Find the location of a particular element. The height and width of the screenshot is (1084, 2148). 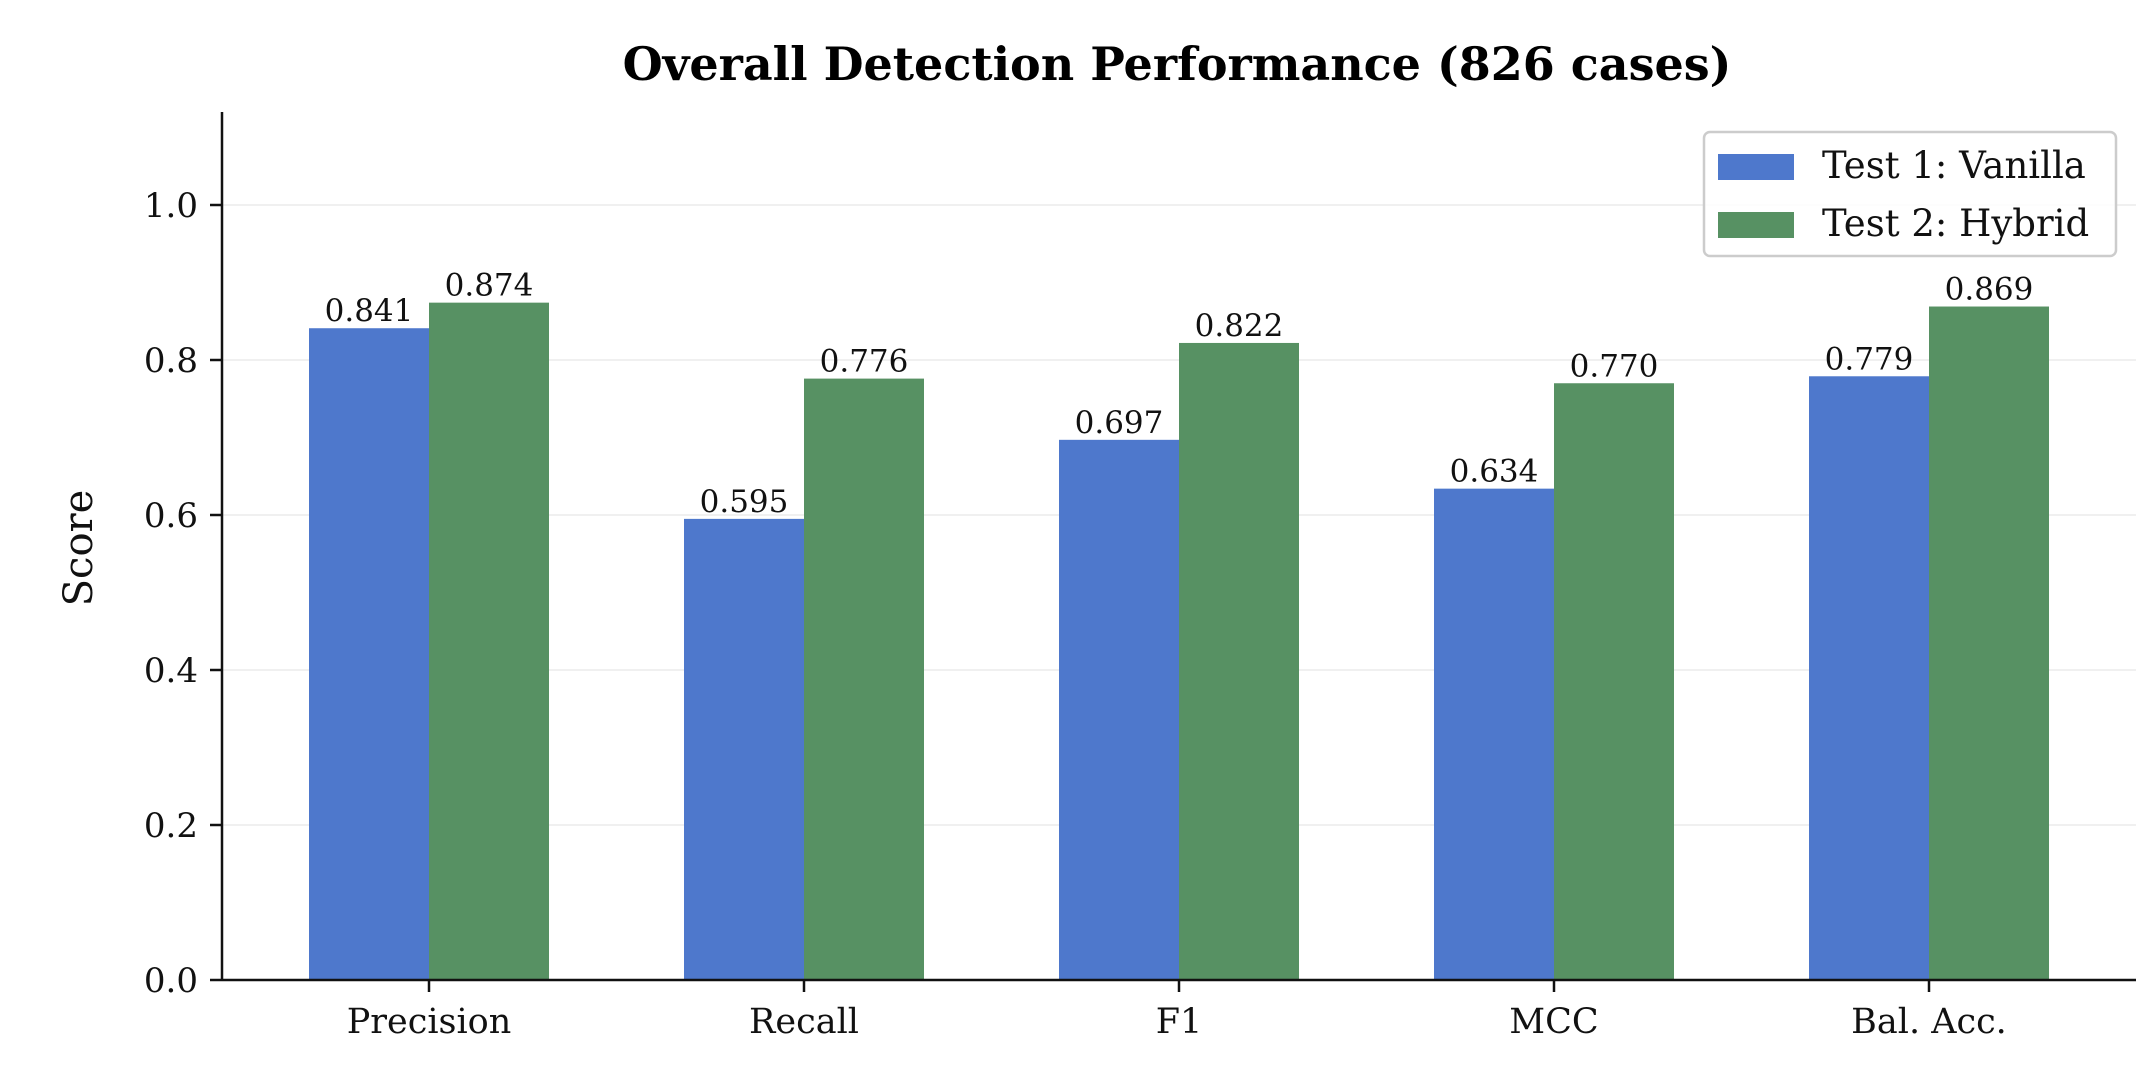

legend-box is located at coordinates (1910, 194).